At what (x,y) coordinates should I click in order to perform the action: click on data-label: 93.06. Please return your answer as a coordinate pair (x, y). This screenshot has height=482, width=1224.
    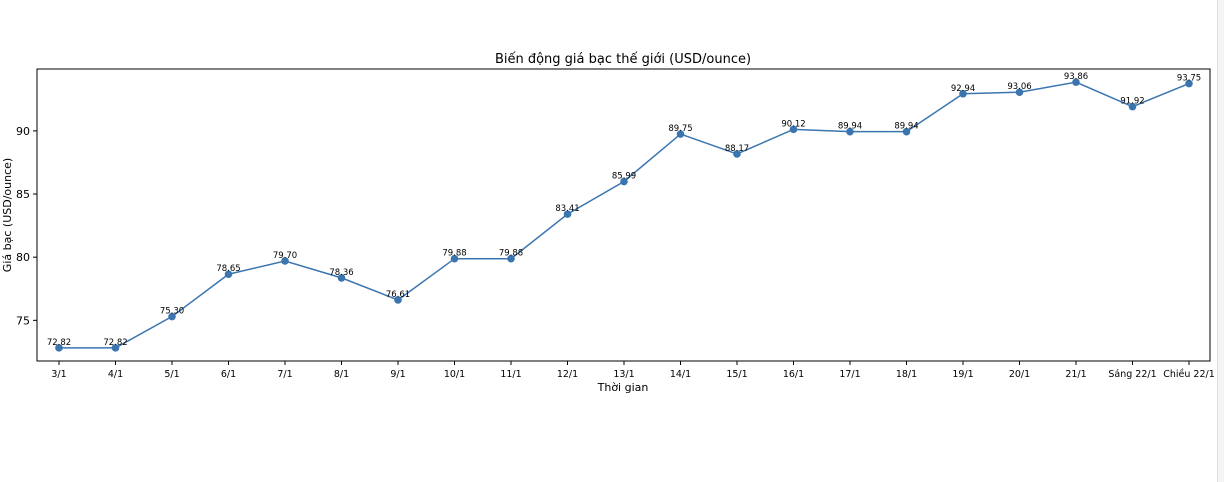
    Looking at the image, I should click on (1019, 87).